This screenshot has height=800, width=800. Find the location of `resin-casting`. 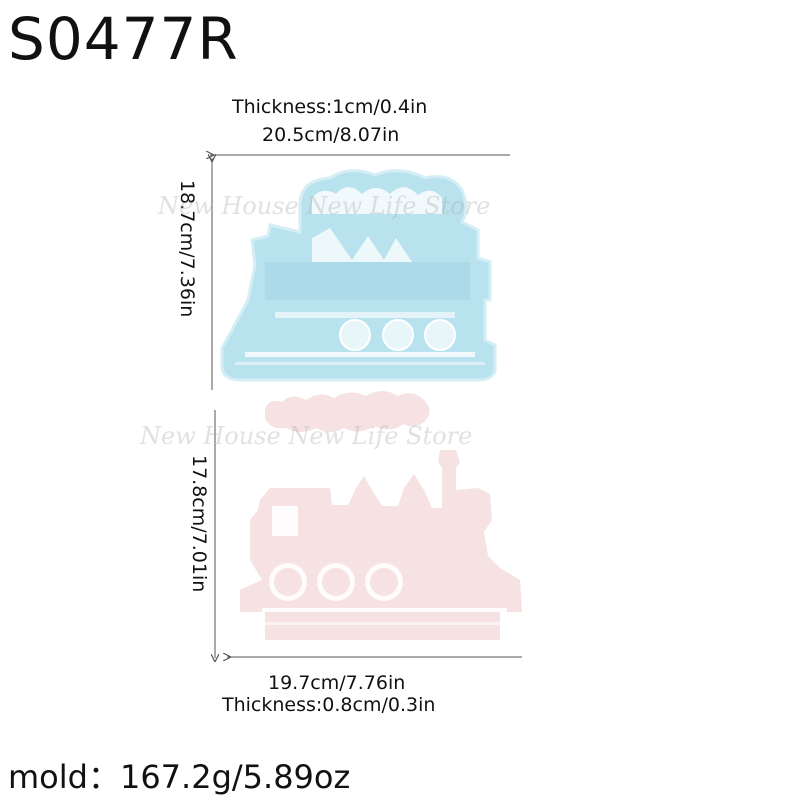

resin-casting is located at coordinates (381, 515).